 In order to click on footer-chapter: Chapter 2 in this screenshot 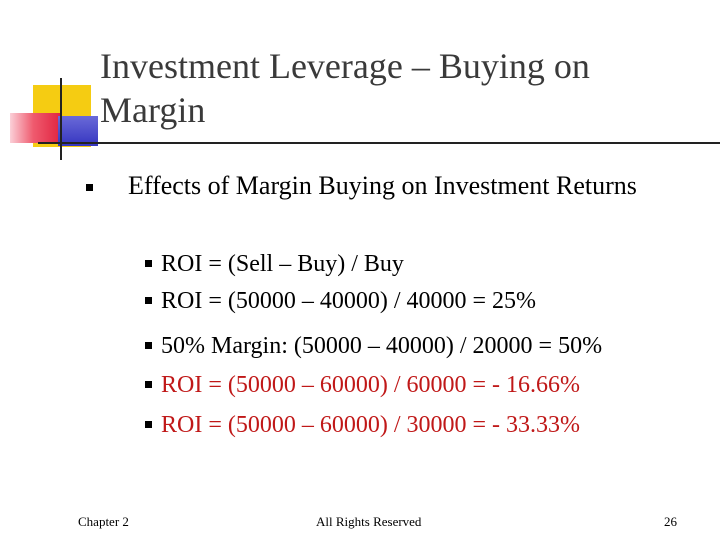, I will do `click(103, 521)`.